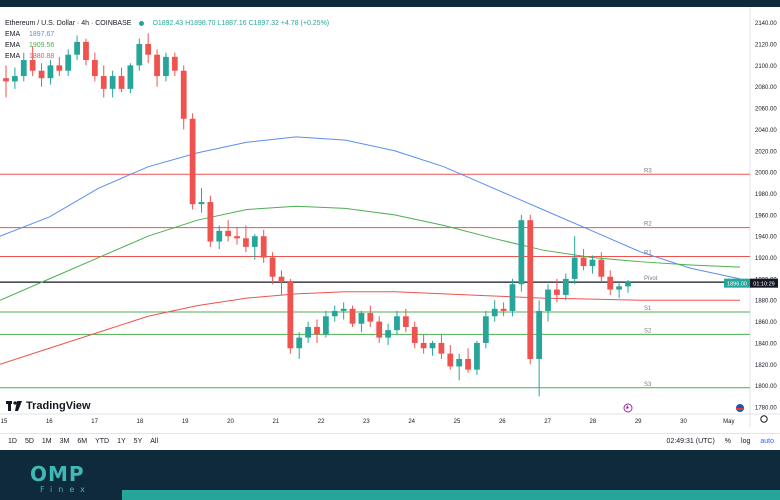 The image size is (780, 500). What do you see at coordinates (138, 441) in the screenshot?
I see `range-5y: 5Y` at bounding box center [138, 441].